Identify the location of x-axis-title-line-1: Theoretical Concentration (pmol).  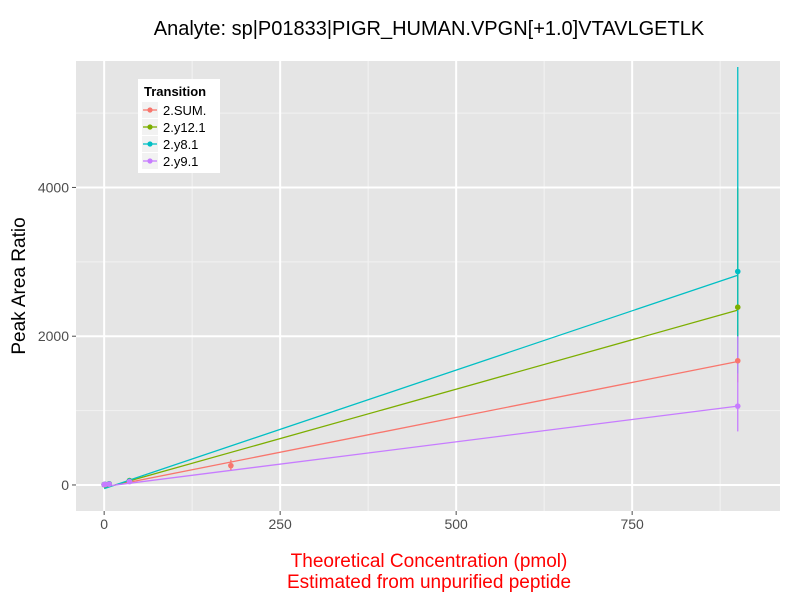
(429, 561).